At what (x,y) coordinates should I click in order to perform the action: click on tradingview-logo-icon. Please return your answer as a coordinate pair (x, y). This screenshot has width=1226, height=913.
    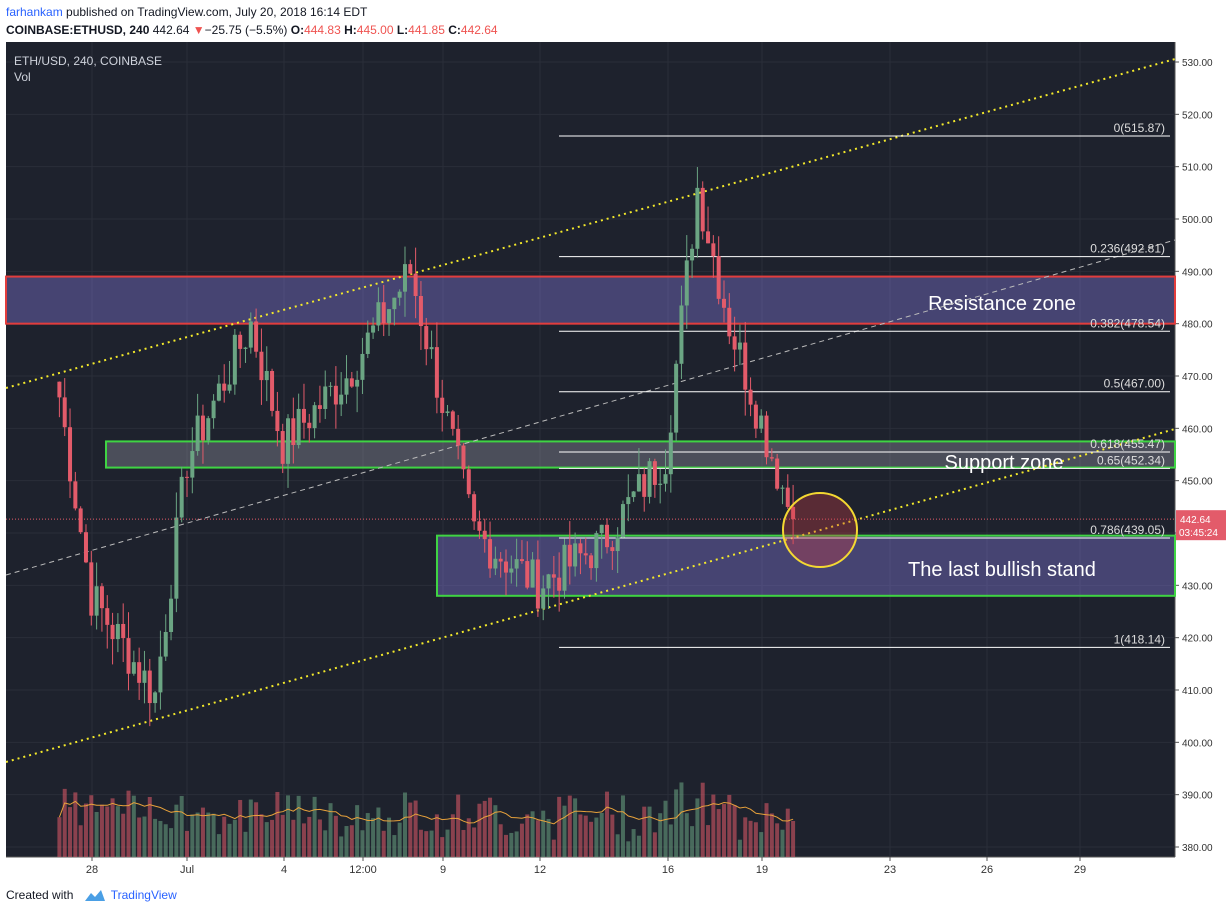
    Looking at the image, I should click on (94, 895).